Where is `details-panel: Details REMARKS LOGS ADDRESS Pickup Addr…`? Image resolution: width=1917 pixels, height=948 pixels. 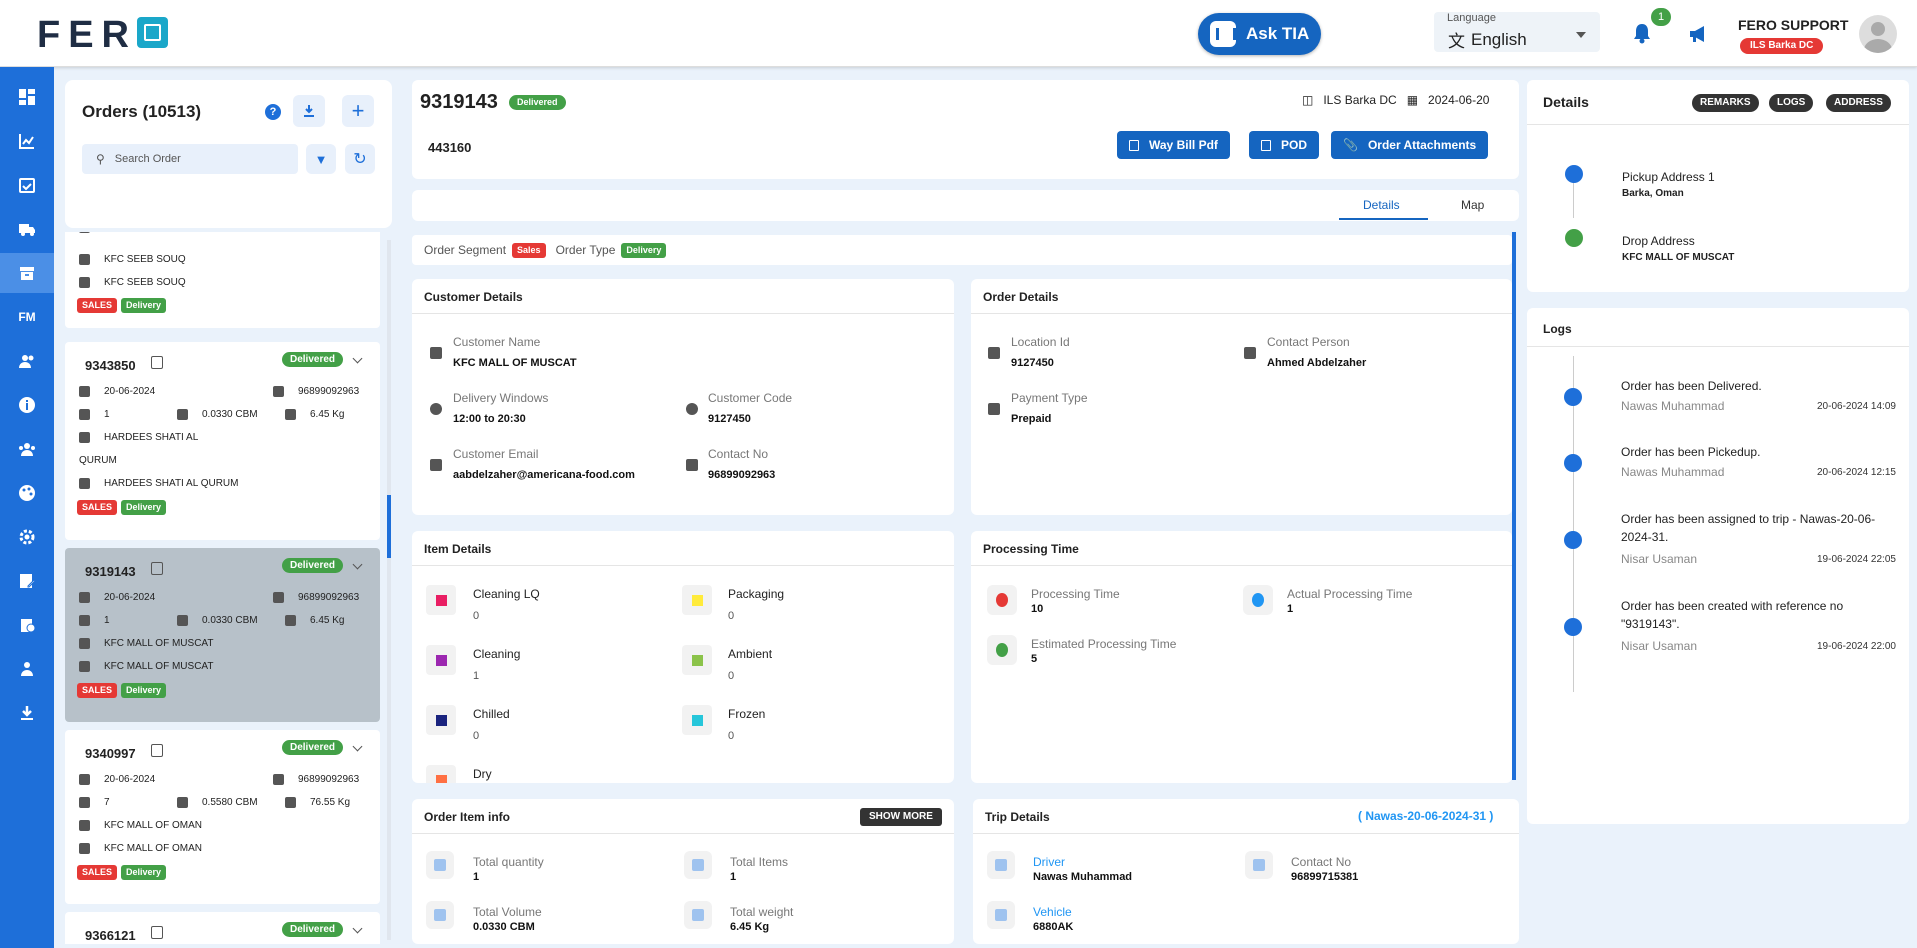 details-panel: Details REMARKS LOGS ADDRESS Pickup Addr… is located at coordinates (1718, 186).